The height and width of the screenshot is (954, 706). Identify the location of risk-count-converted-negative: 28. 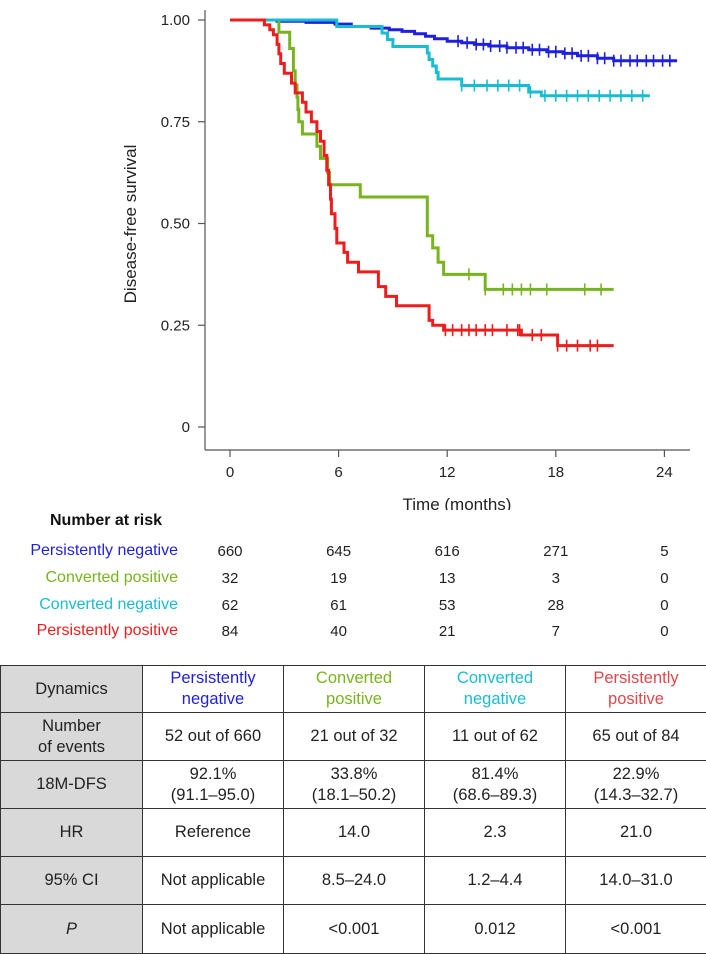
(556, 605).